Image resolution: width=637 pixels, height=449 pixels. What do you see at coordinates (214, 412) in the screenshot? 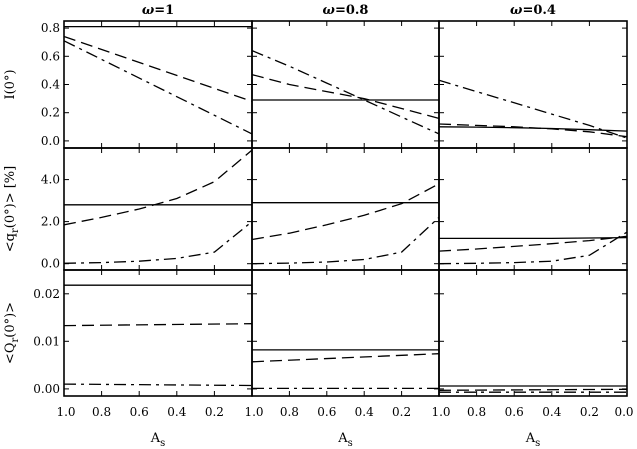
I see `xtick-label-c1-4: 0.2` at bounding box center [214, 412].